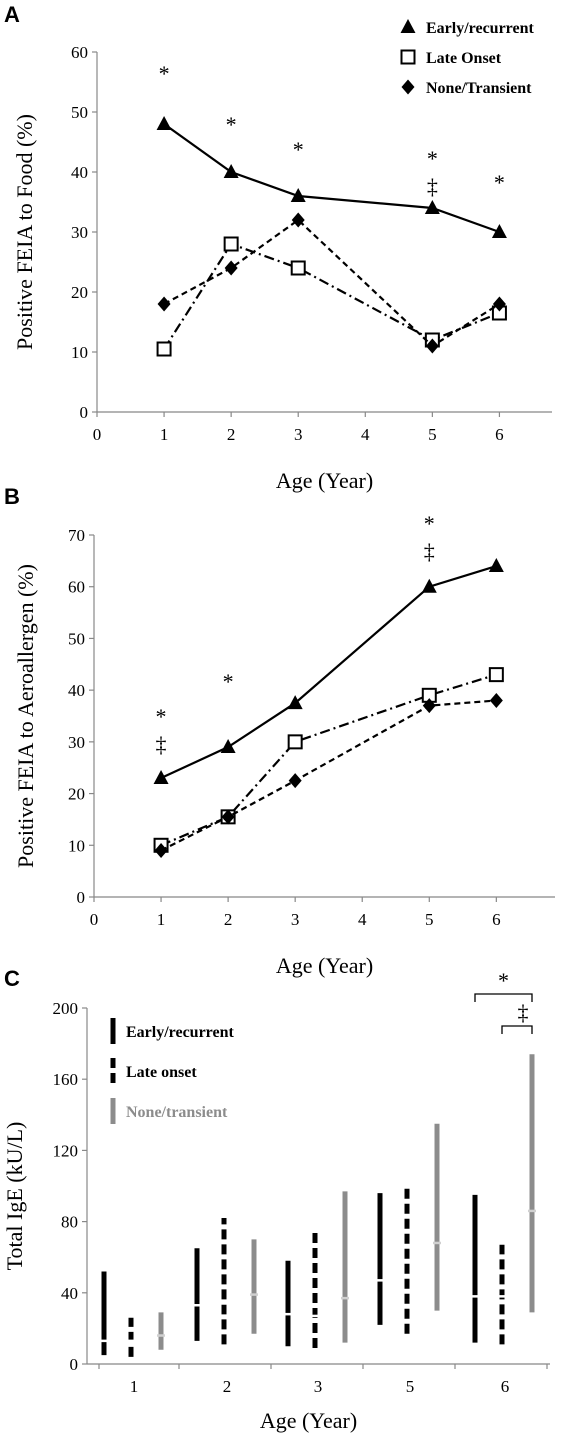  Describe the element at coordinates (432, 186) in the screenshot. I see `panel-a-significance-mark: ‡` at that location.